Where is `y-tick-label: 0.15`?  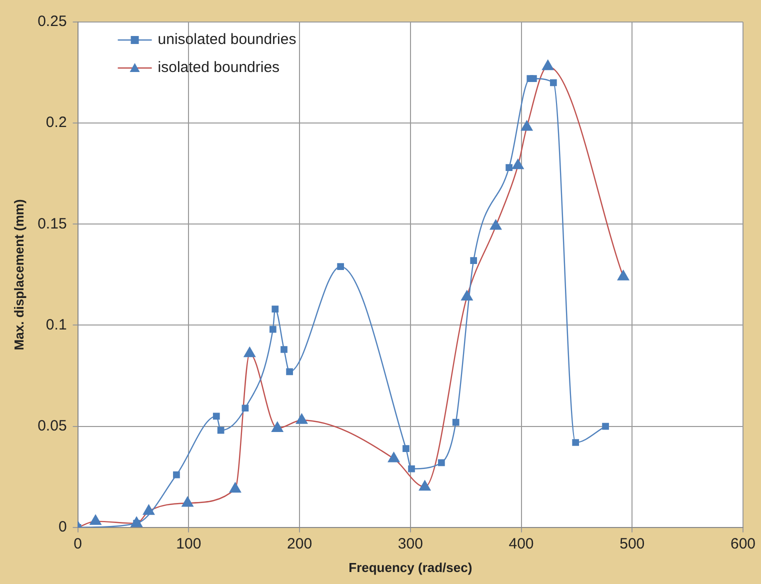
y-tick-label: 0.15 is located at coordinates (52, 223).